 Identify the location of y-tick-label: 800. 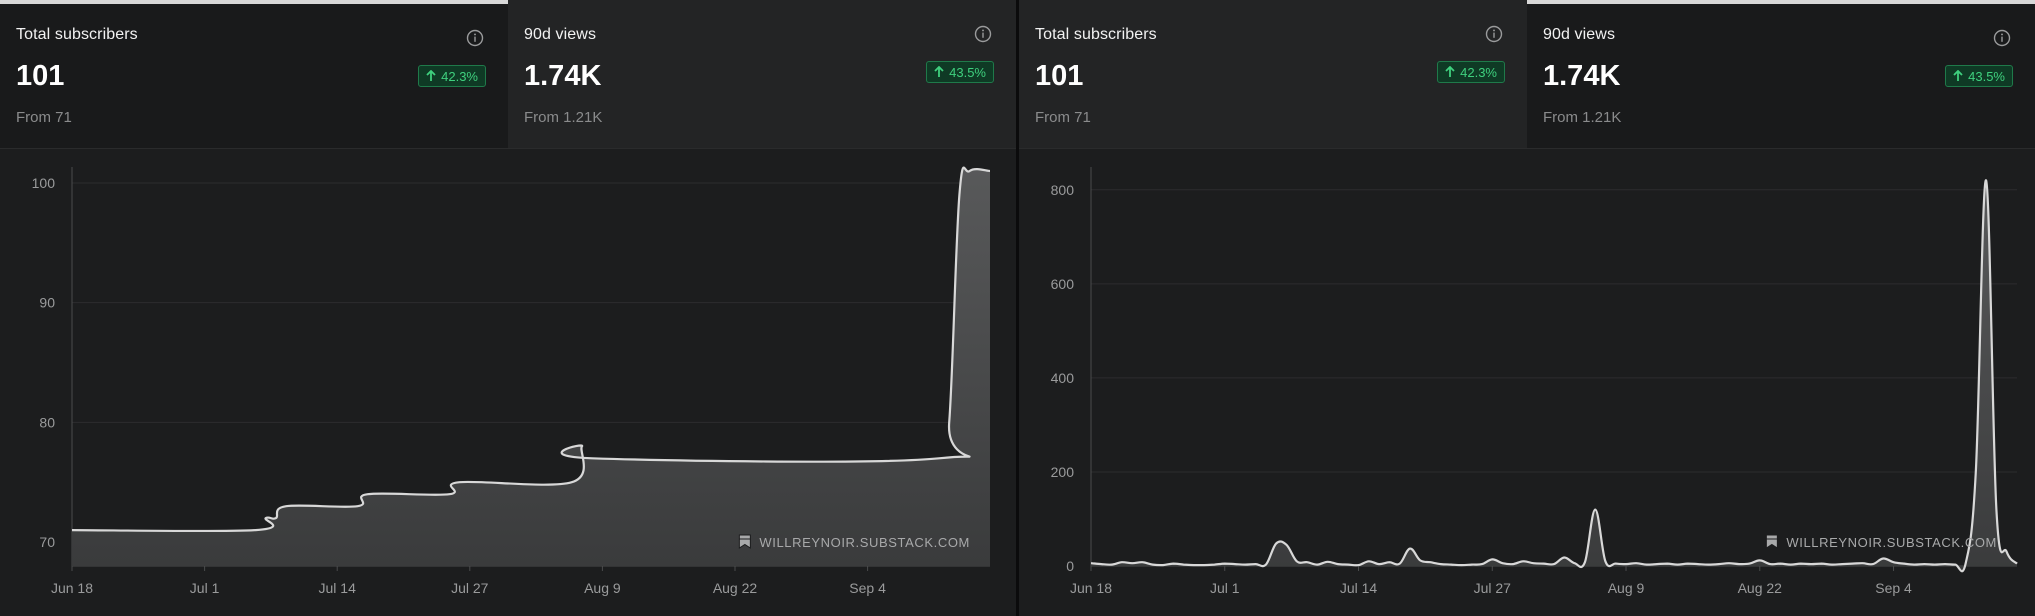
(1063, 190).